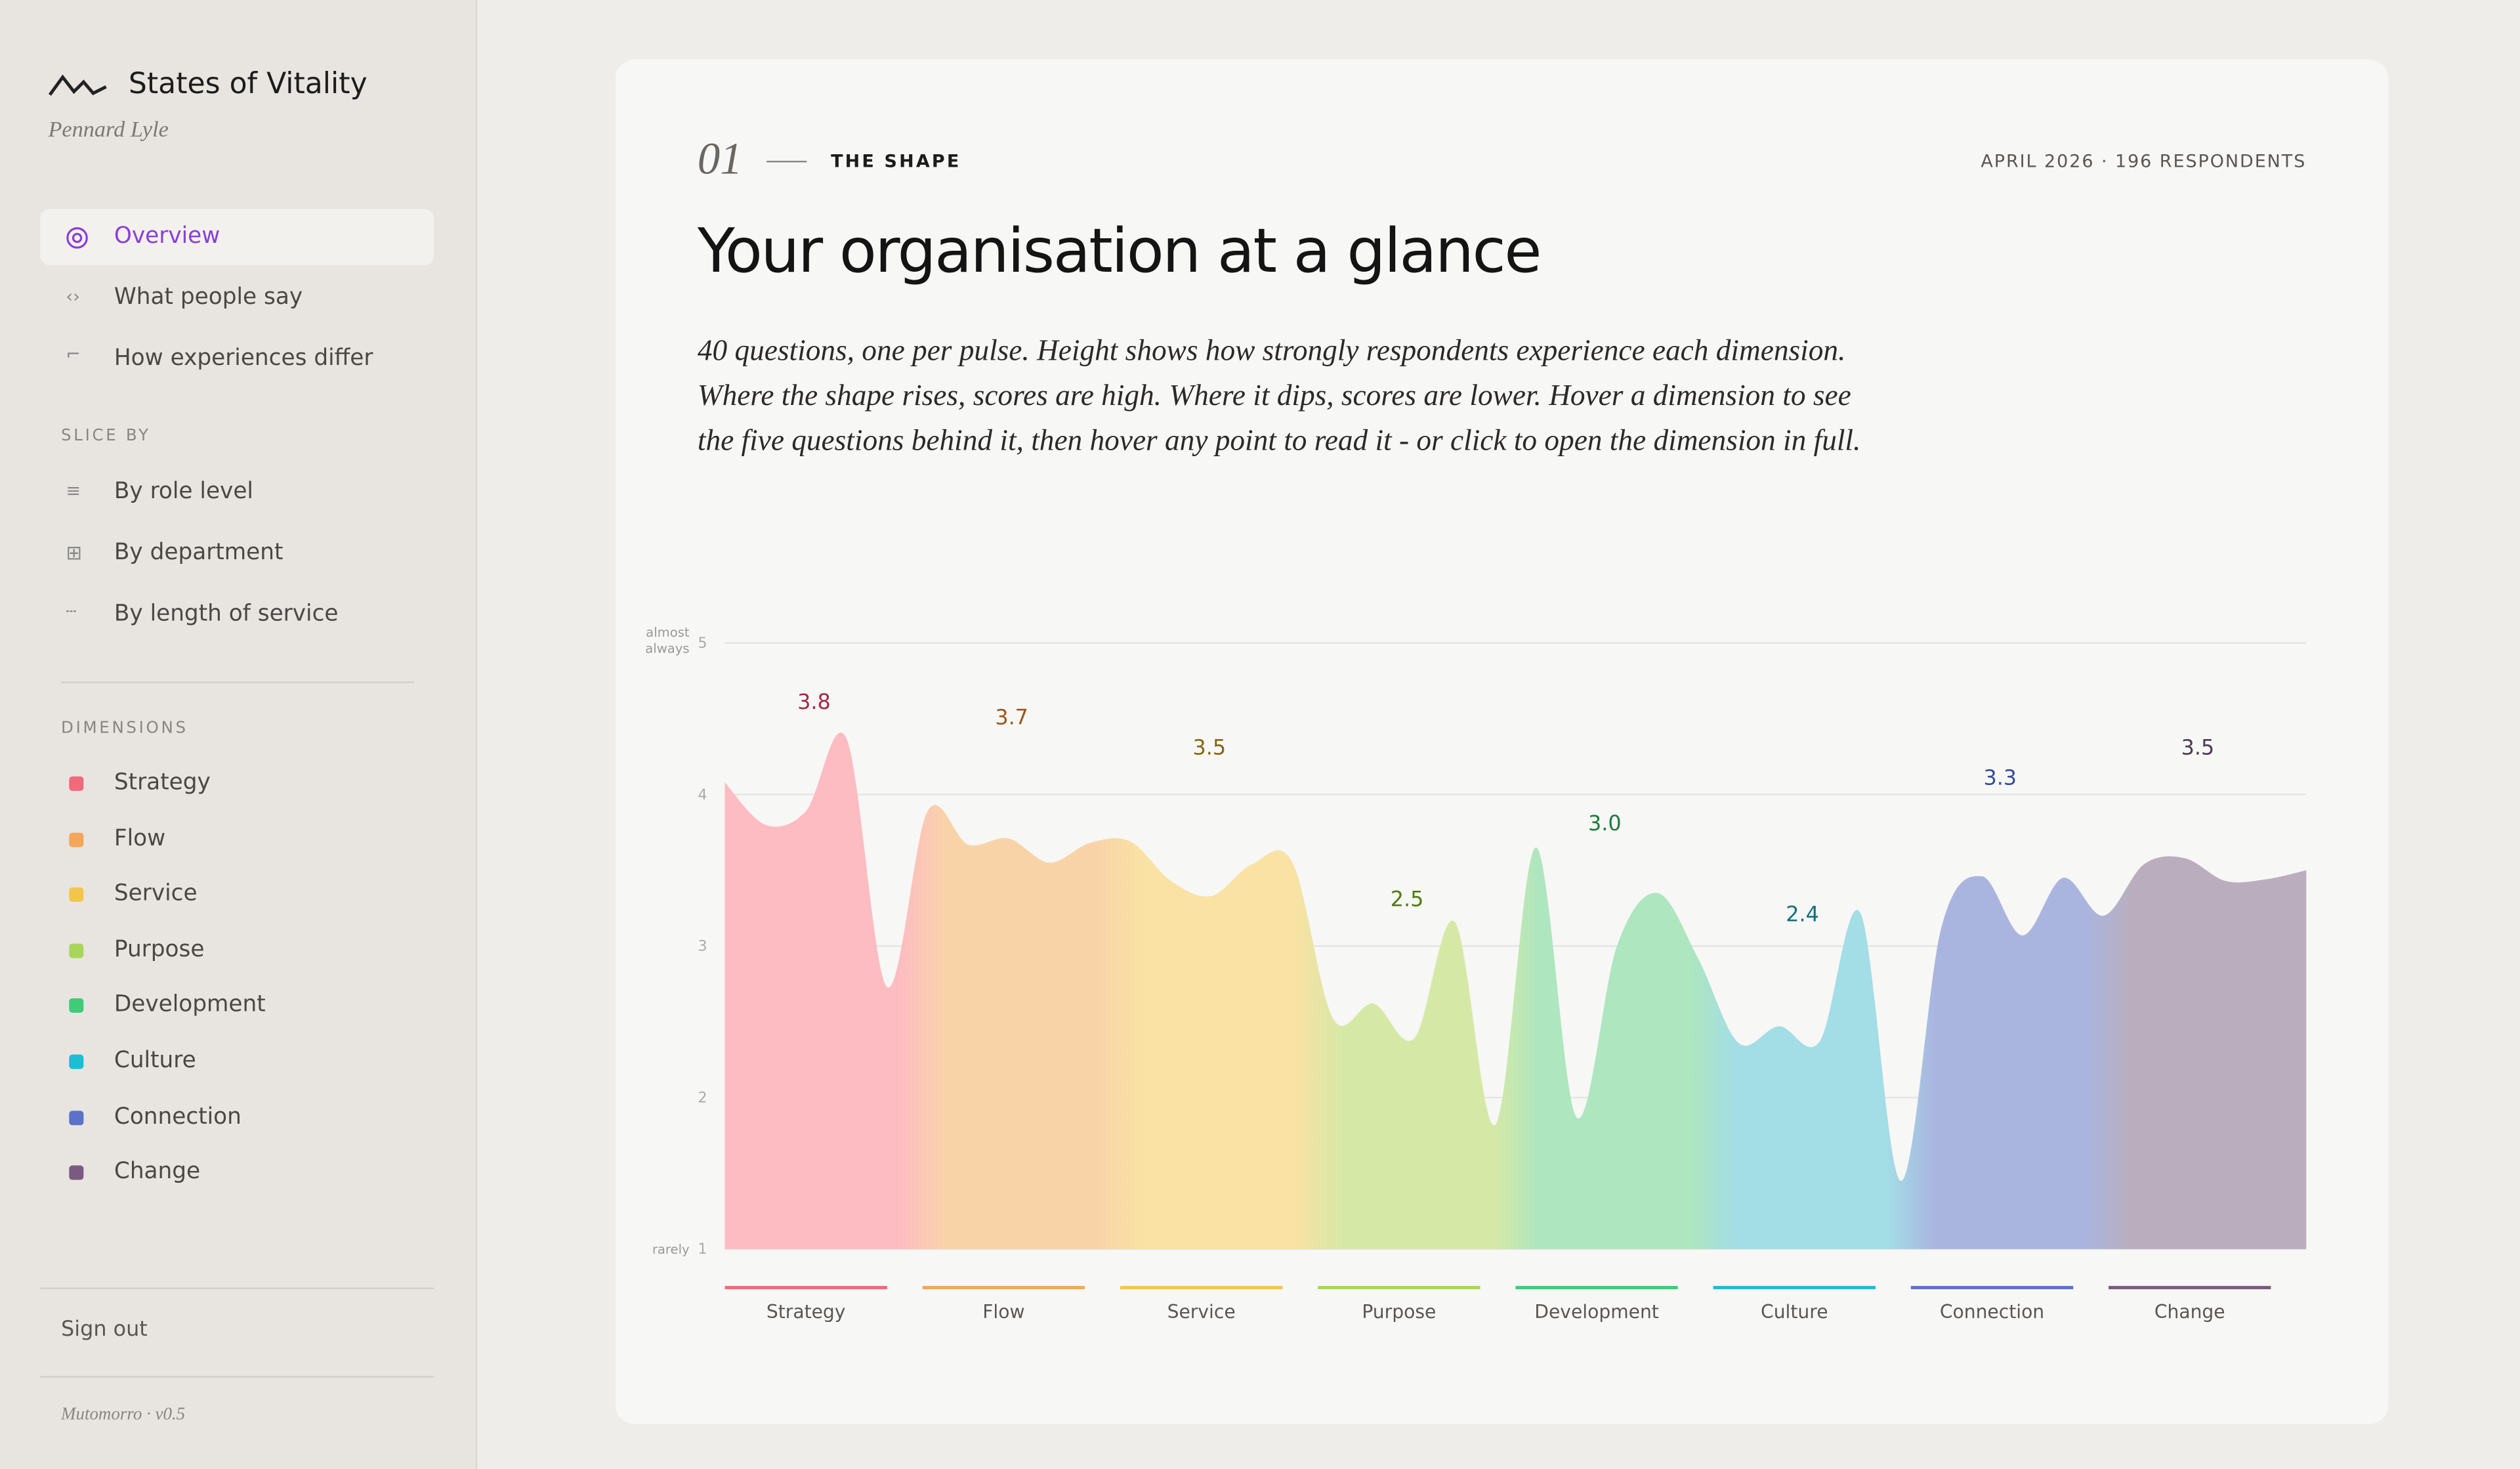  Describe the element at coordinates (806, 1312) in the screenshot. I see `x-label: Strategy` at that location.